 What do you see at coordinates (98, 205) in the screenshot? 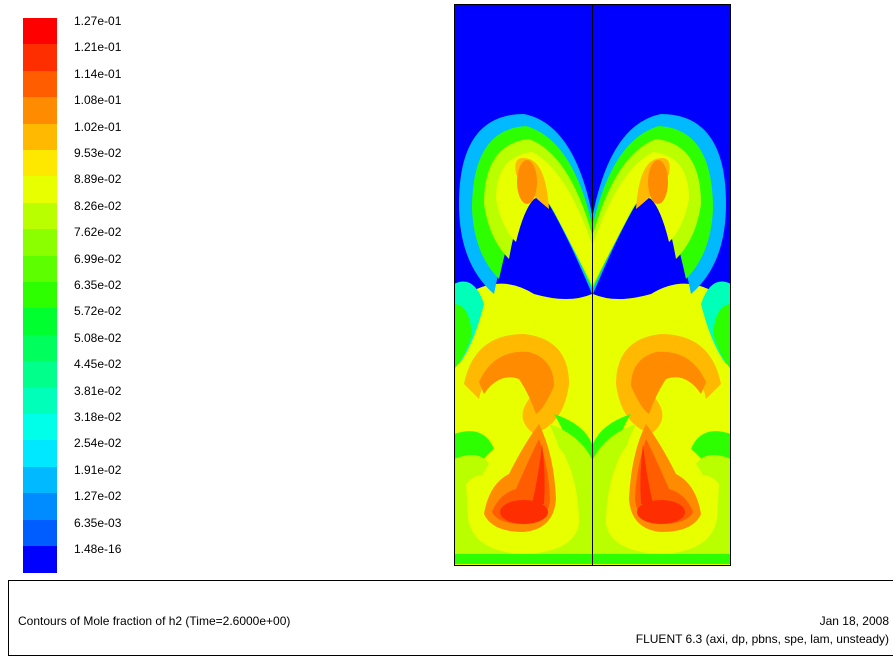
I see `colorbar-tick-label: 8.26e-02` at bounding box center [98, 205].